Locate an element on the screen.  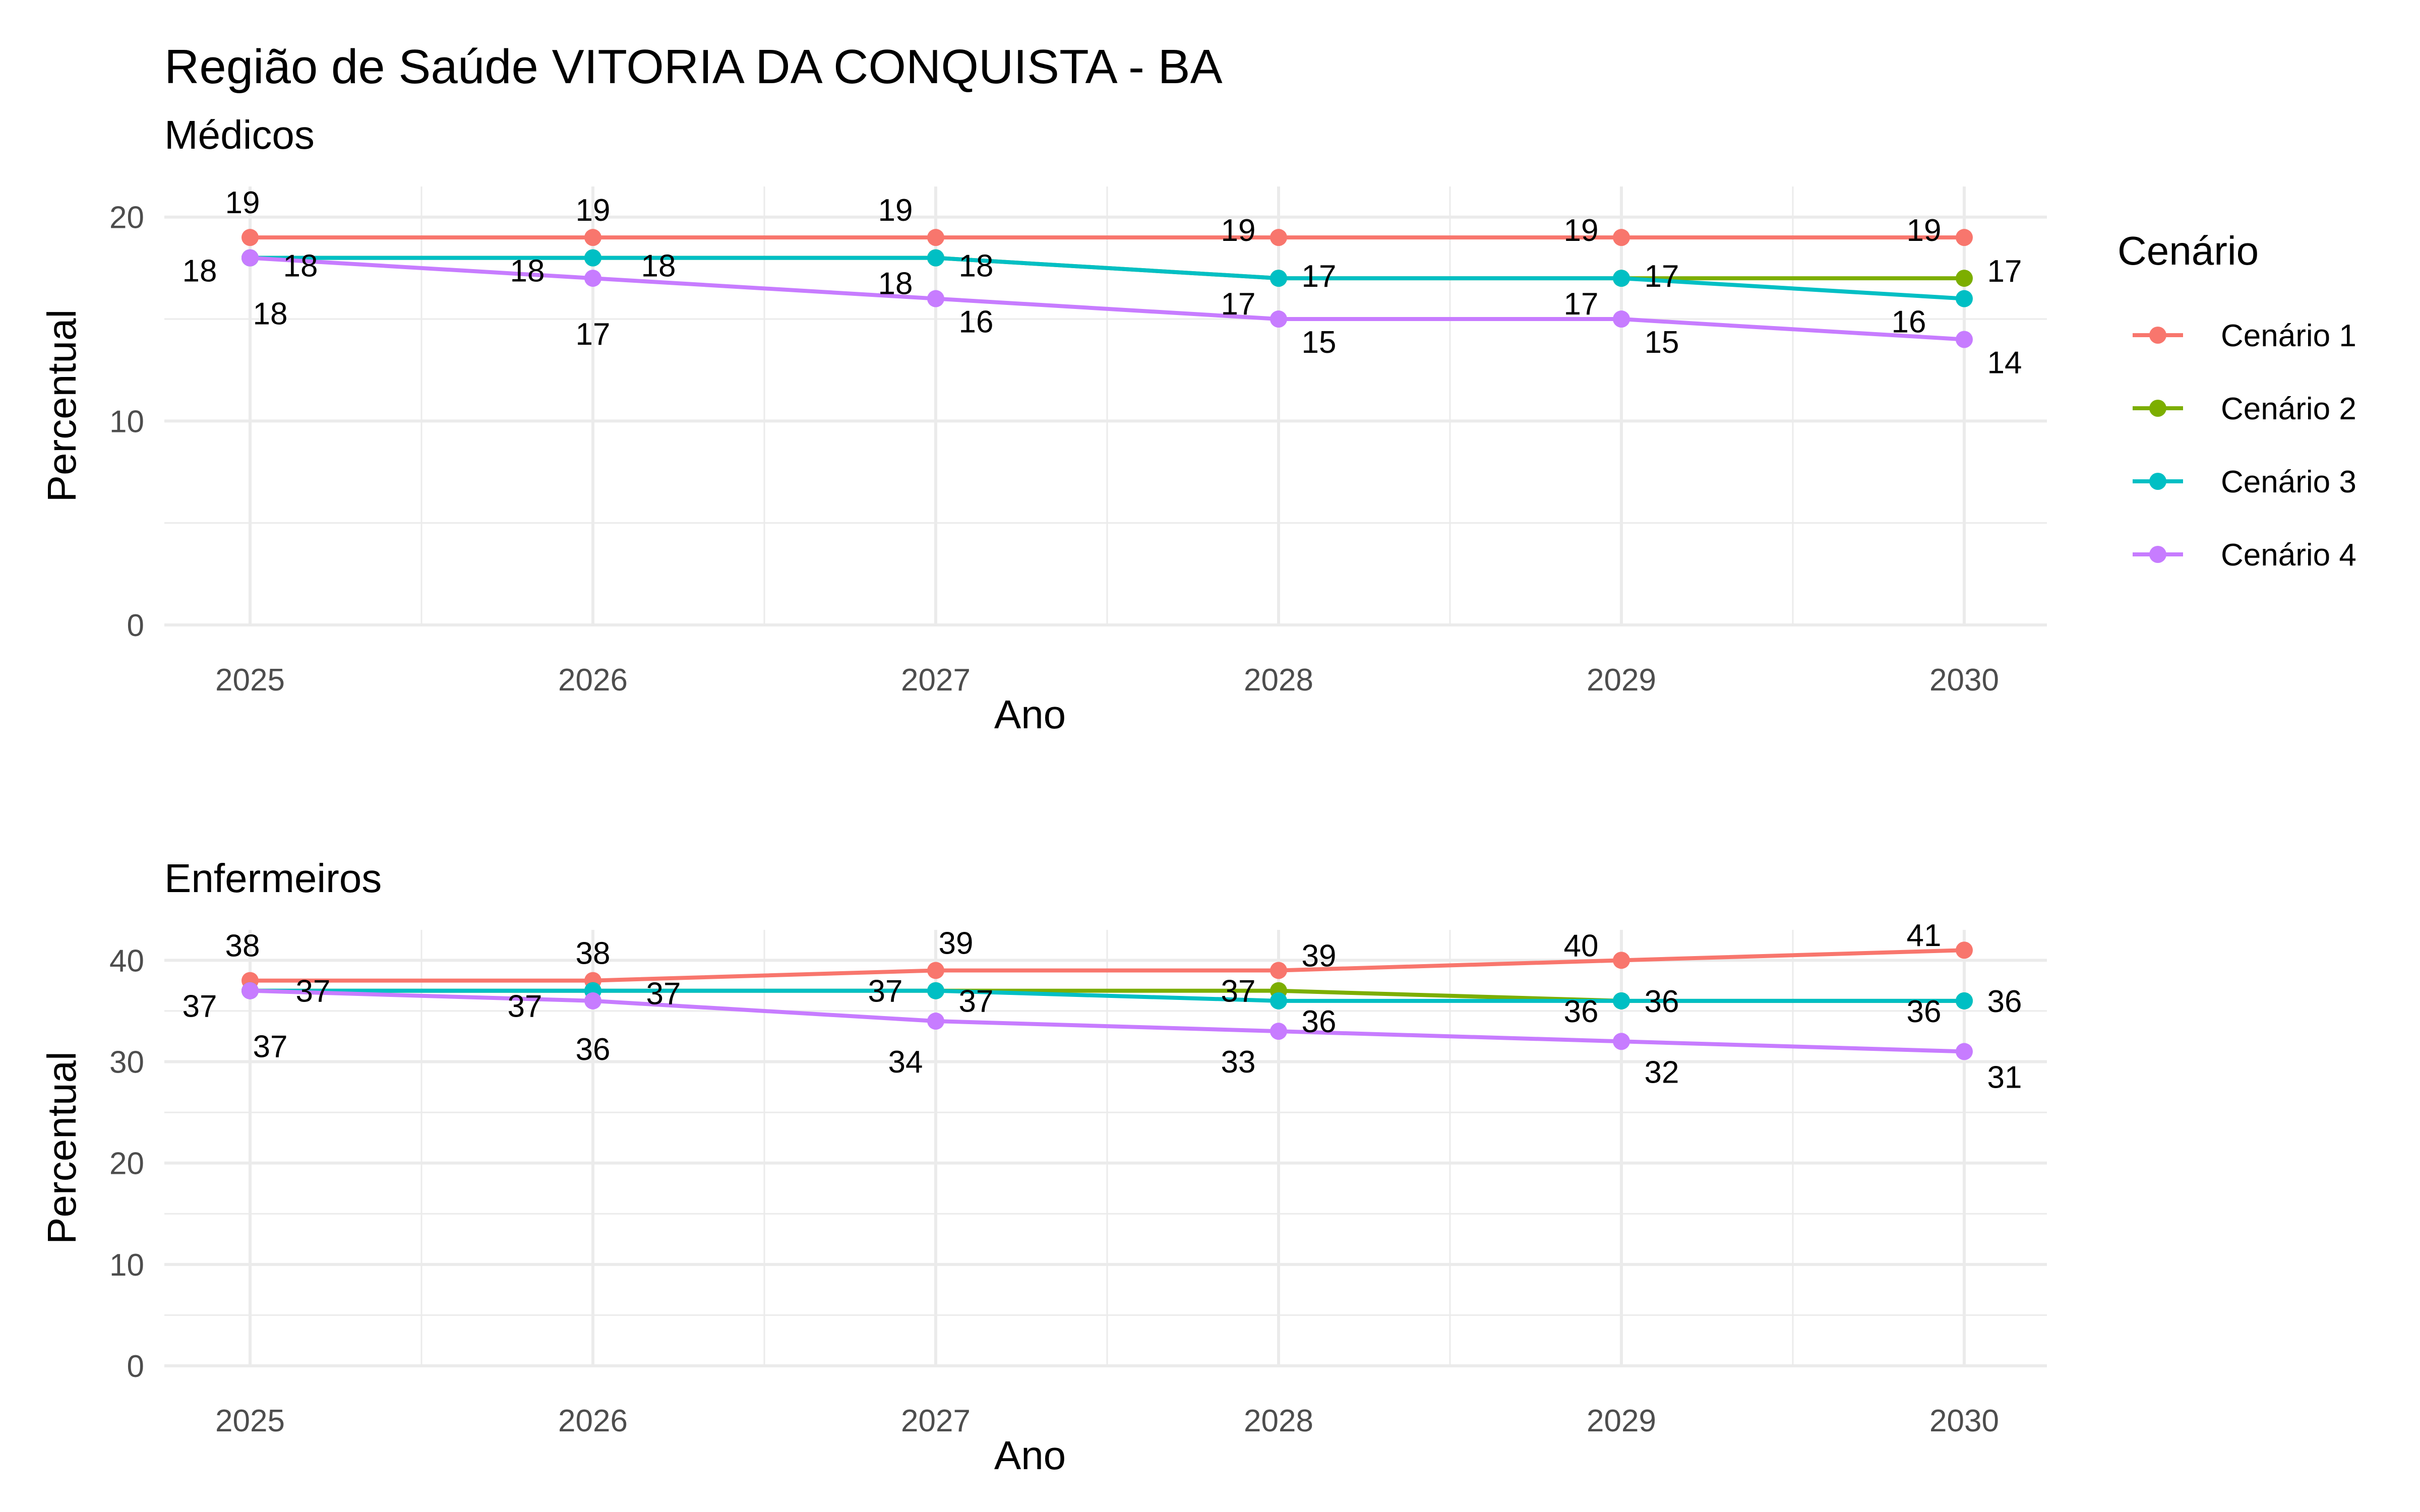
data-label: 41 is located at coordinates (1924, 935).